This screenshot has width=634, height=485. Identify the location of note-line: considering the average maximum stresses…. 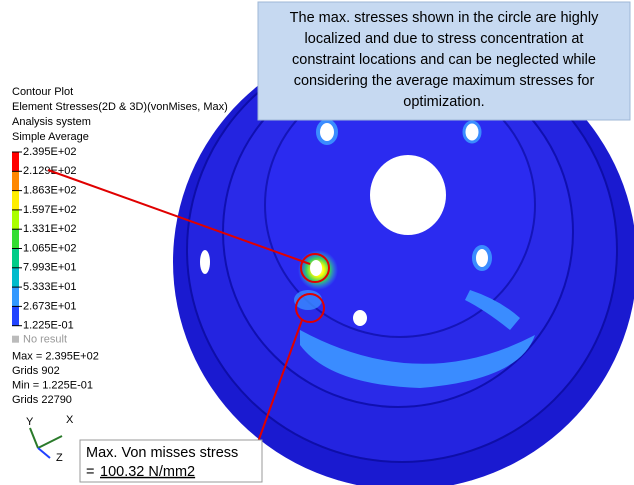
(444, 81).